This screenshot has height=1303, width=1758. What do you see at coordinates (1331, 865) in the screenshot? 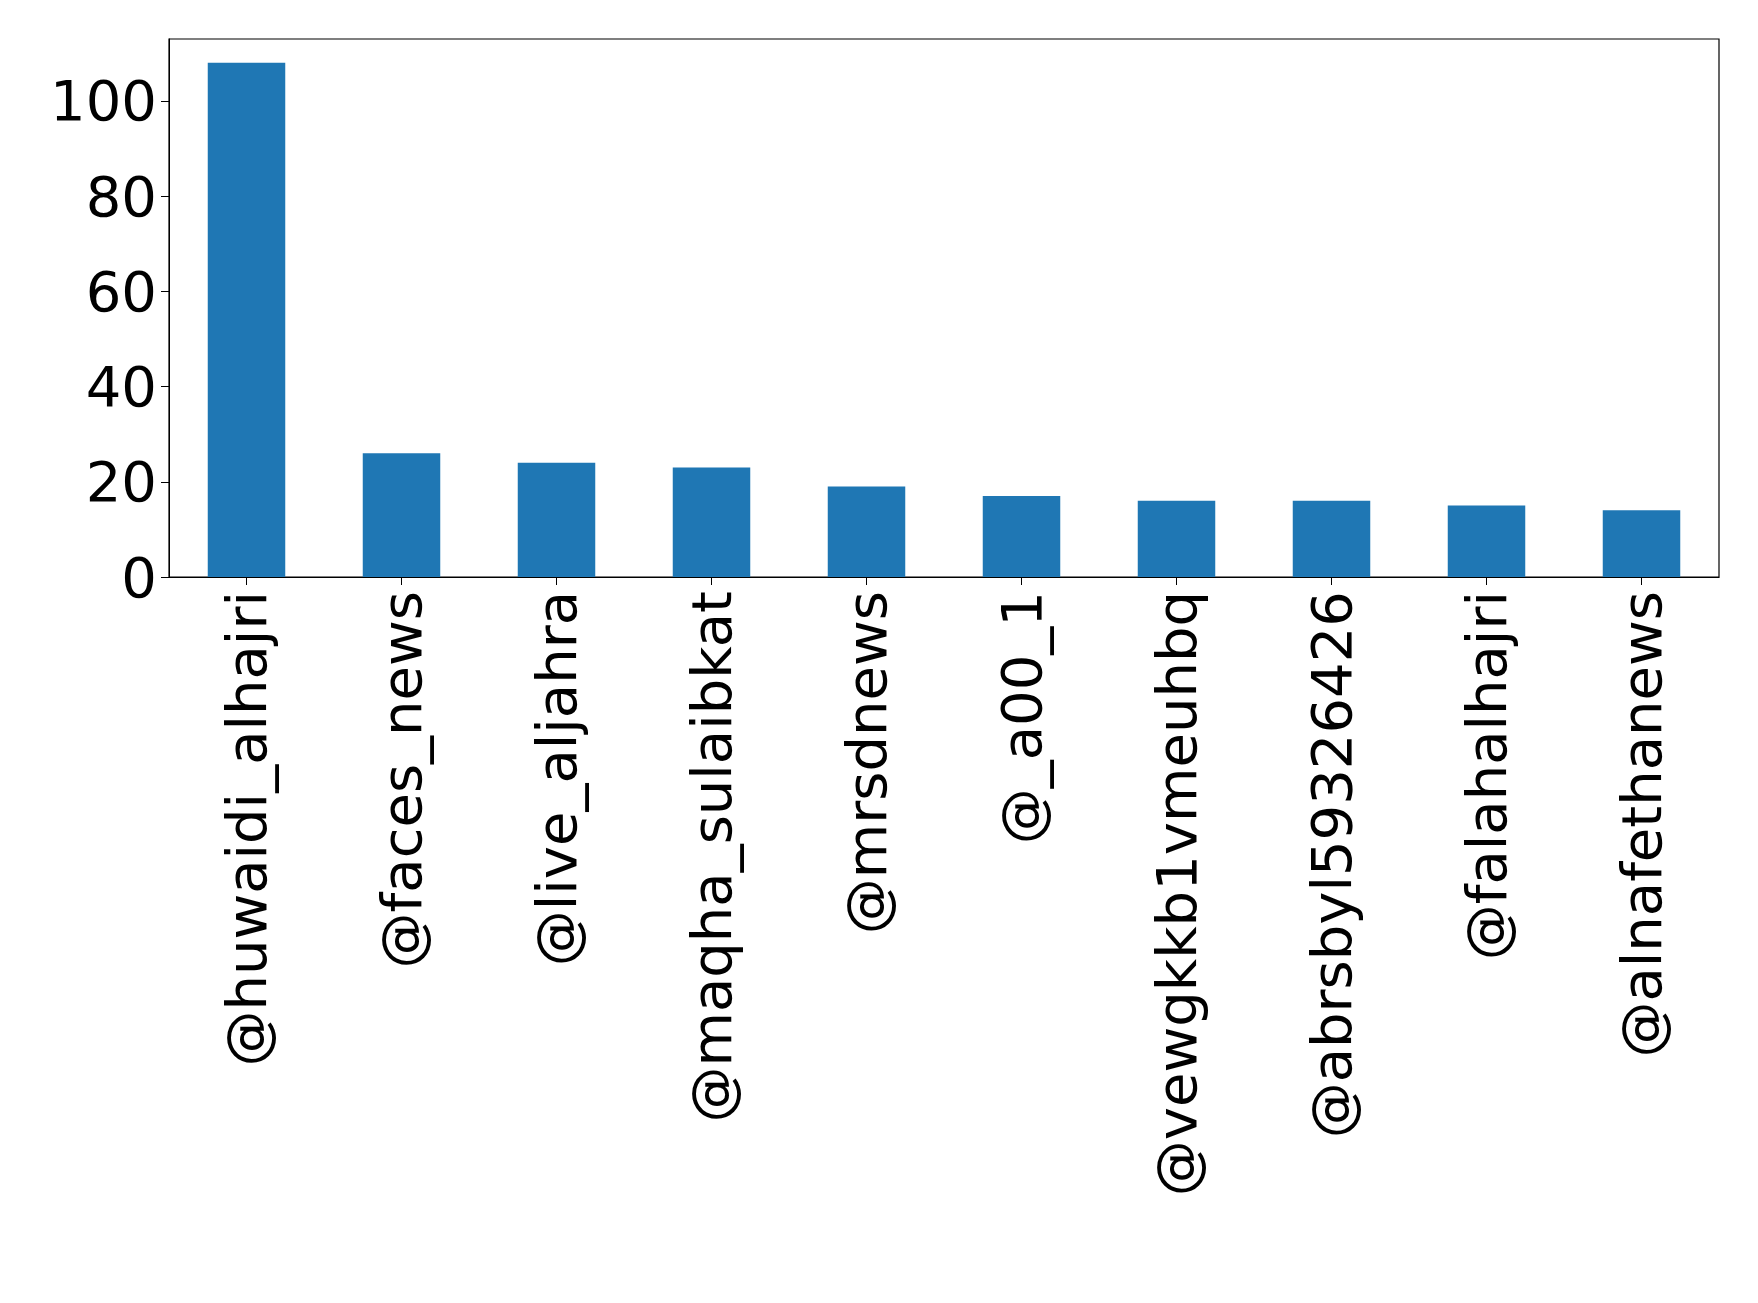
I see `x-tick-label: @abrsbyl59326426` at bounding box center [1331, 865].